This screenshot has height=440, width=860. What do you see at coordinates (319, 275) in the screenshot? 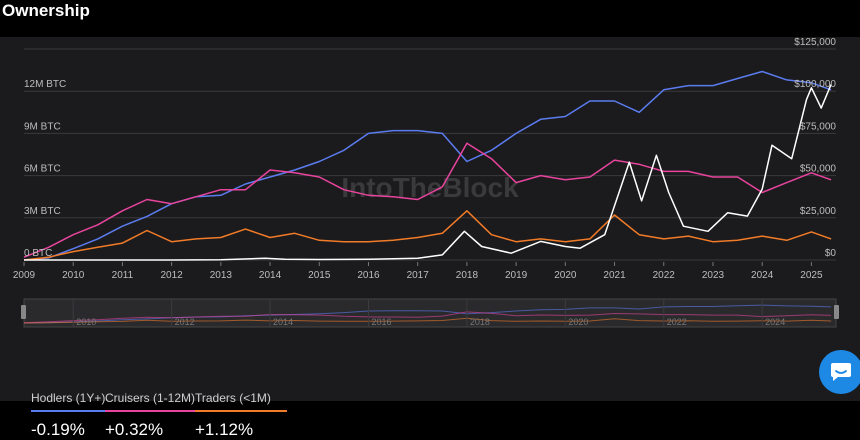
I see `x-tick-label: 2015` at bounding box center [319, 275].